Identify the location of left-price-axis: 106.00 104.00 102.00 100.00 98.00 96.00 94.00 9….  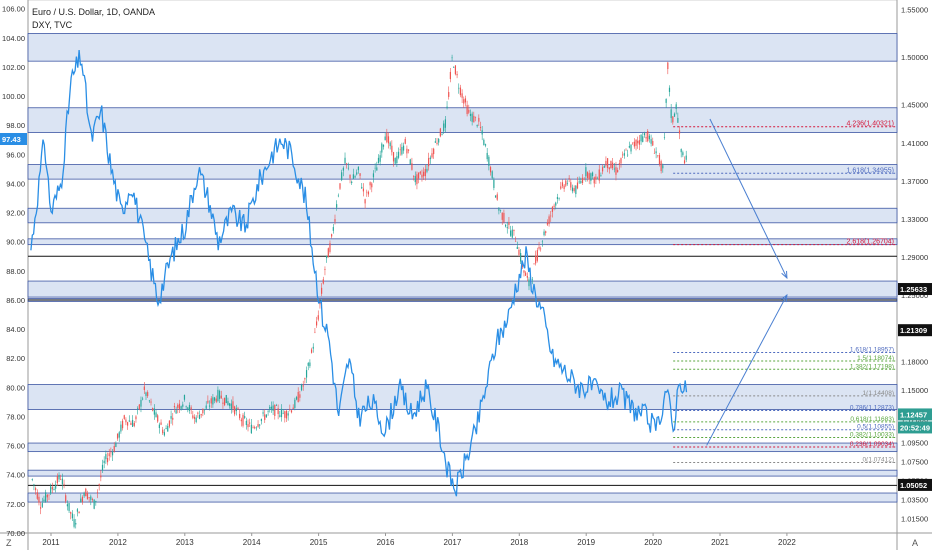
(13, 271).